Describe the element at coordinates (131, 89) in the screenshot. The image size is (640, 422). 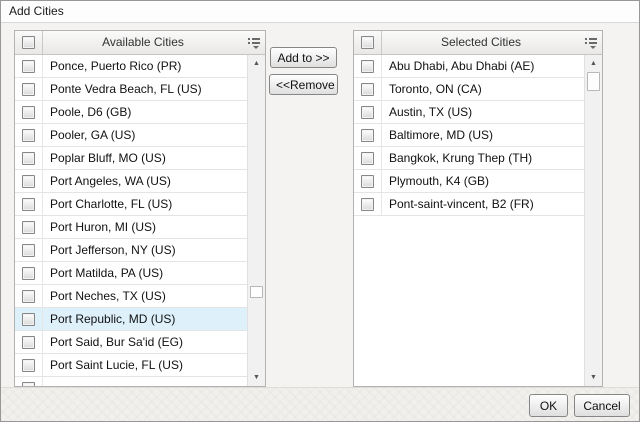
I see `list-item: Ponte Vedra Beach, FL (US)` at that location.